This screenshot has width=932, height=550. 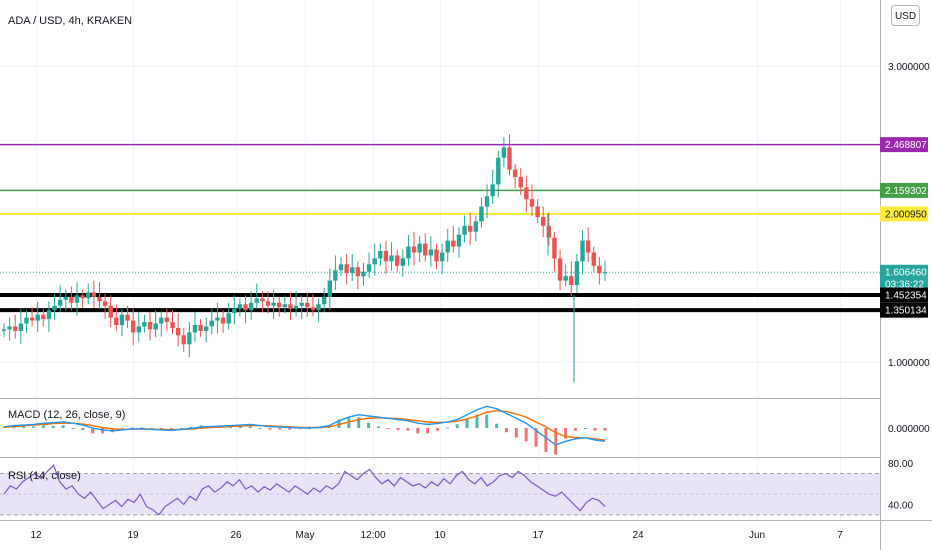 I want to click on macd-title: MACD (12, 26, close, 9), so click(x=66, y=415).